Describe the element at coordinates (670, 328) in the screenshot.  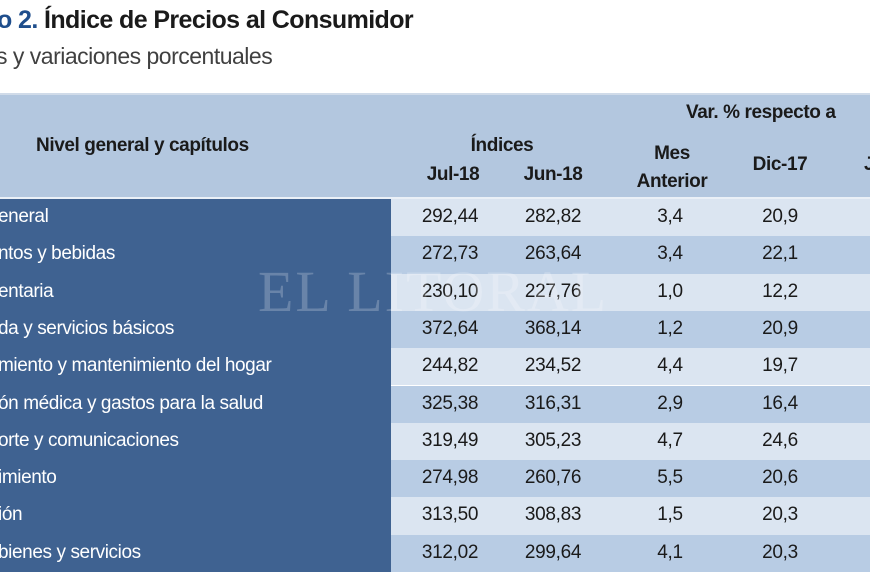
I see `cell-mes: 1,2` at that location.